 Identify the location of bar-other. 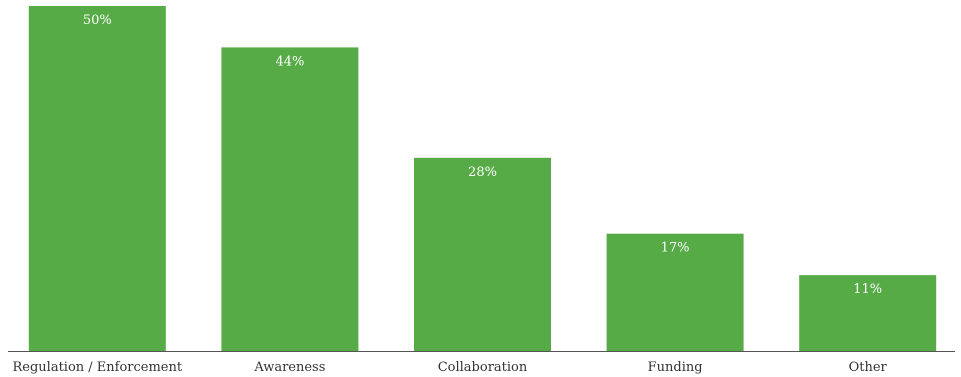
(868, 313).